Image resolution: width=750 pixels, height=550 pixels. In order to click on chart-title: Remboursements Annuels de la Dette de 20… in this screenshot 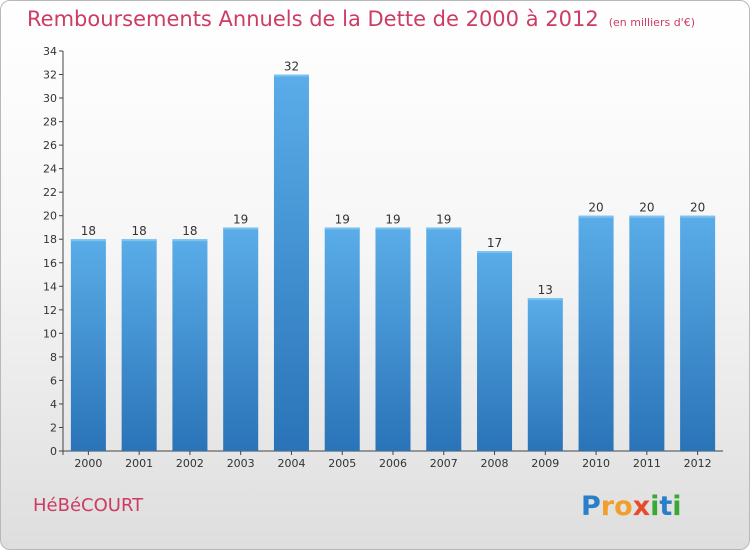, I will do `click(361, 19)`.